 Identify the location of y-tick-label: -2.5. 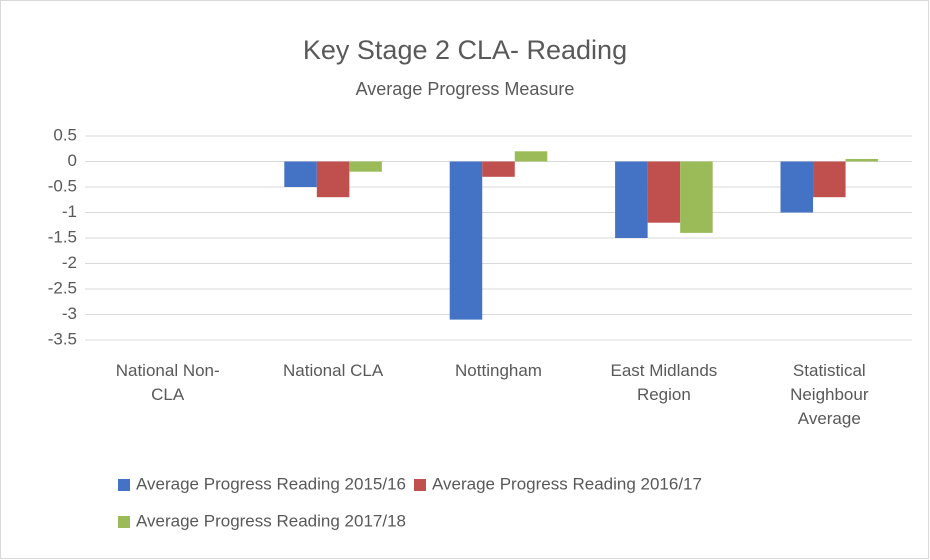
(62, 287).